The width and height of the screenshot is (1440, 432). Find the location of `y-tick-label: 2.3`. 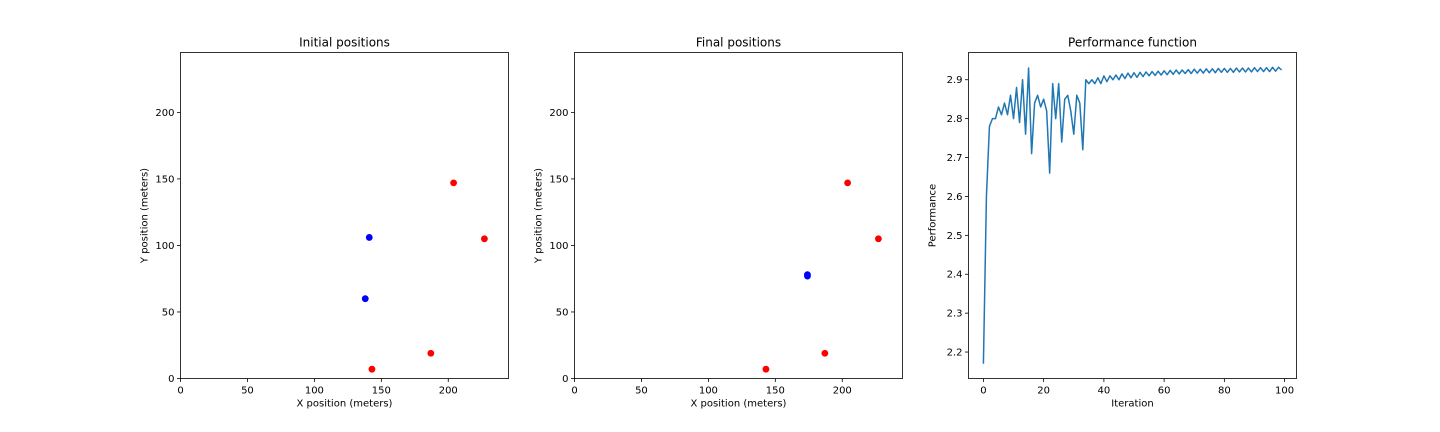

y-tick-label: 2.3 is located at coordinates (955, 314).